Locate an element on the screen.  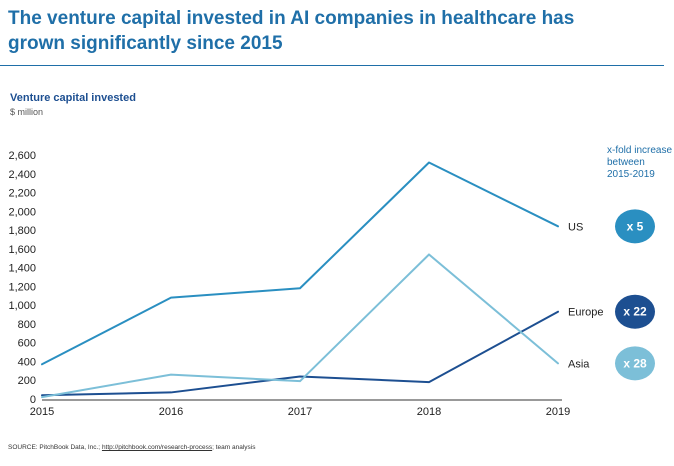
badge-label-us: x 5 is located at coordinates (635, 226).